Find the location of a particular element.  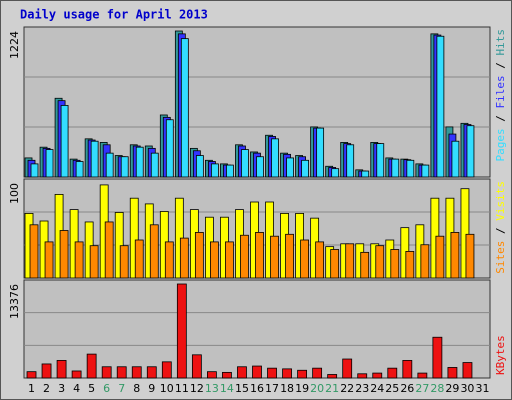

x-tick-label: 2 is located at coordinates (46, 388).